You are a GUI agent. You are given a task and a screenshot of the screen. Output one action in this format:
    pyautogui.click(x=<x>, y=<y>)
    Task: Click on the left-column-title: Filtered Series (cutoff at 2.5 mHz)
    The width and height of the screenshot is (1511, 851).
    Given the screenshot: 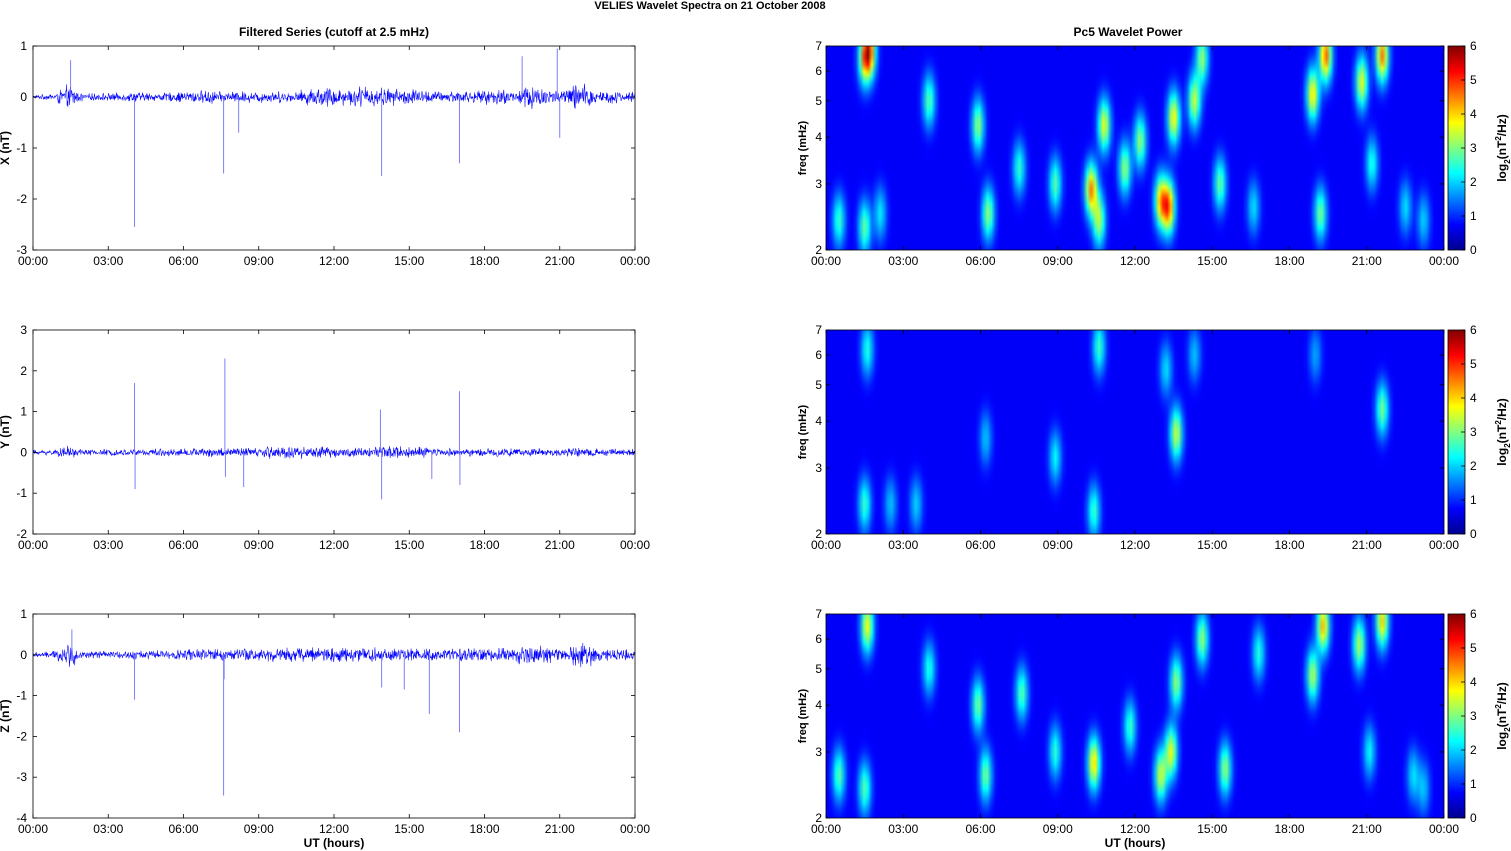 What is the action you would take?
    pyautogui.click(x=334, y=32)
    